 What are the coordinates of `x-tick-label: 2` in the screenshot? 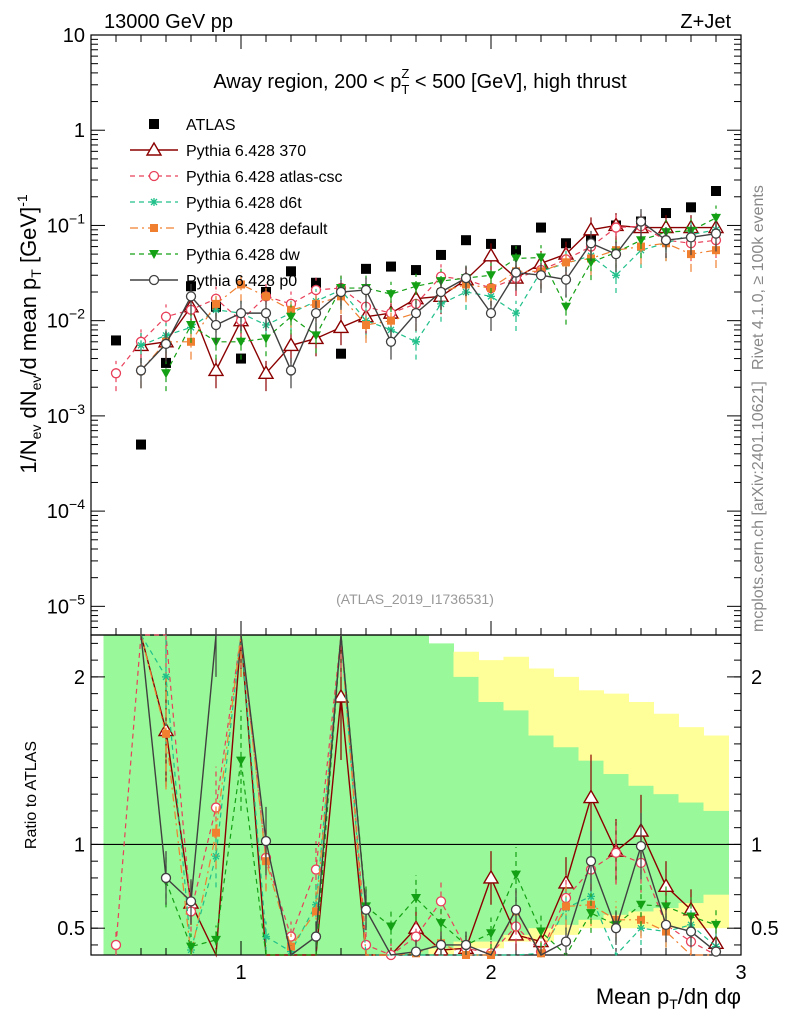 It's located at (490, 973).